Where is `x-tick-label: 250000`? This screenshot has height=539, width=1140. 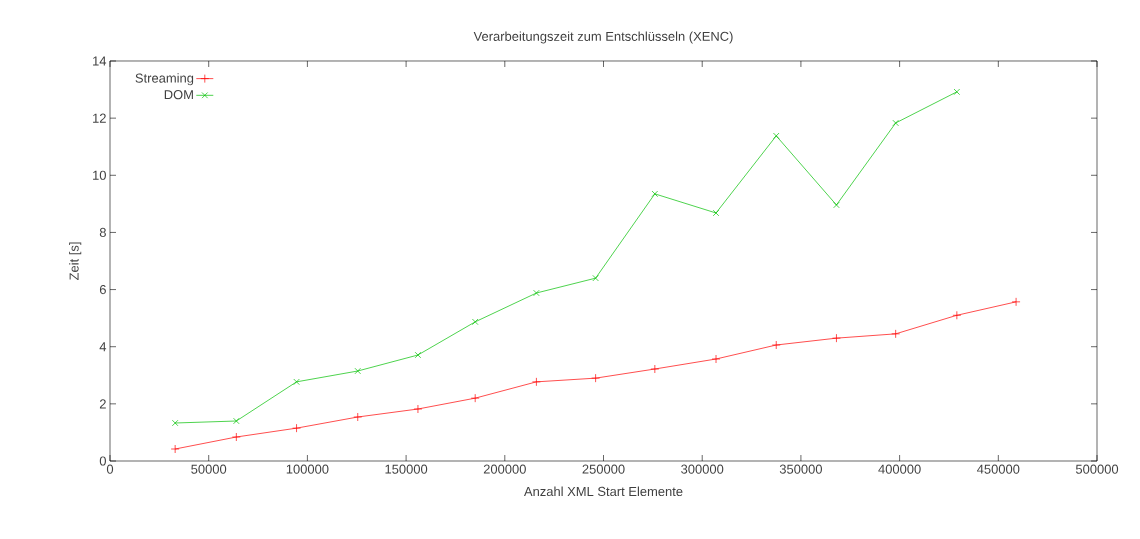 x-tick-label: 250000 is located at coordinates (603, 469).